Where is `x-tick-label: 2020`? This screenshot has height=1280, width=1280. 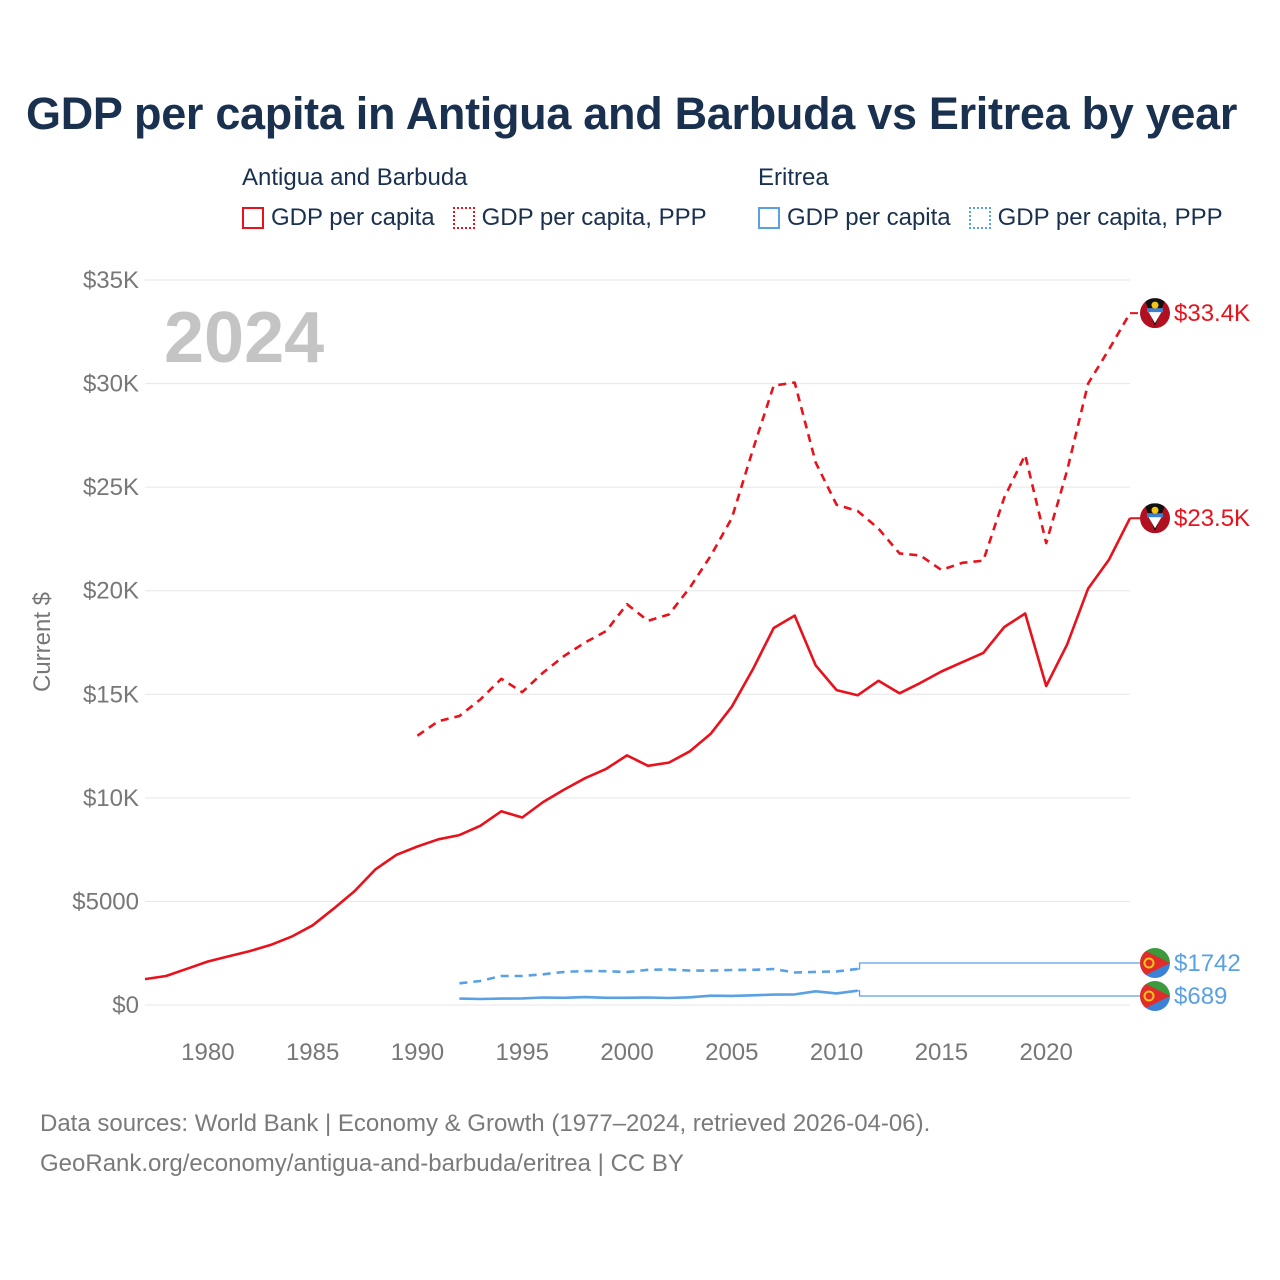 x-tick-label: 2020 is located at coordinates (1045, 1052).